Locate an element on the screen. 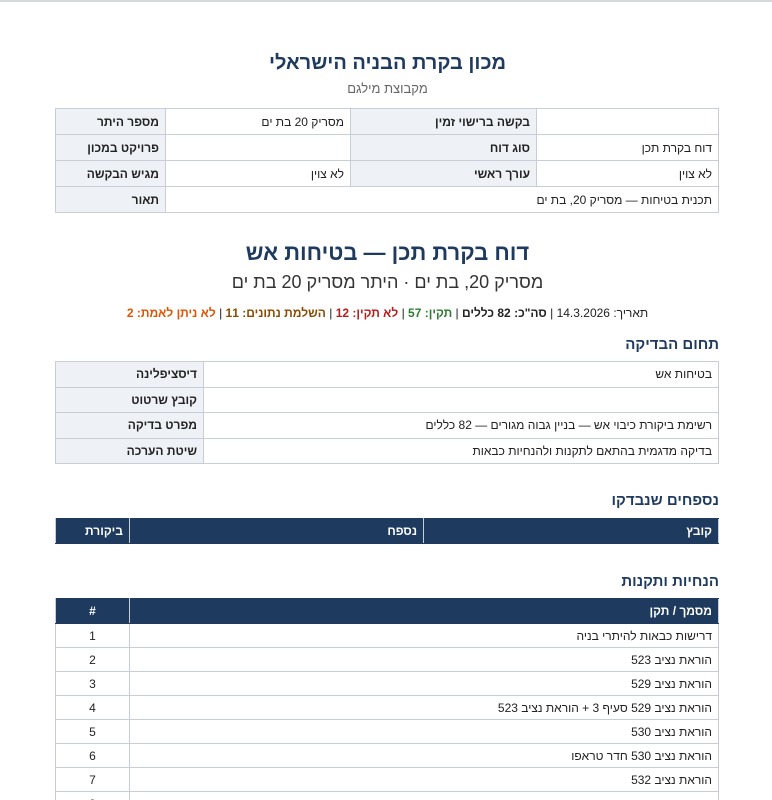 This screenshot has width=772, height=800. standard-number: 6 is located at coordinates (92, 755).